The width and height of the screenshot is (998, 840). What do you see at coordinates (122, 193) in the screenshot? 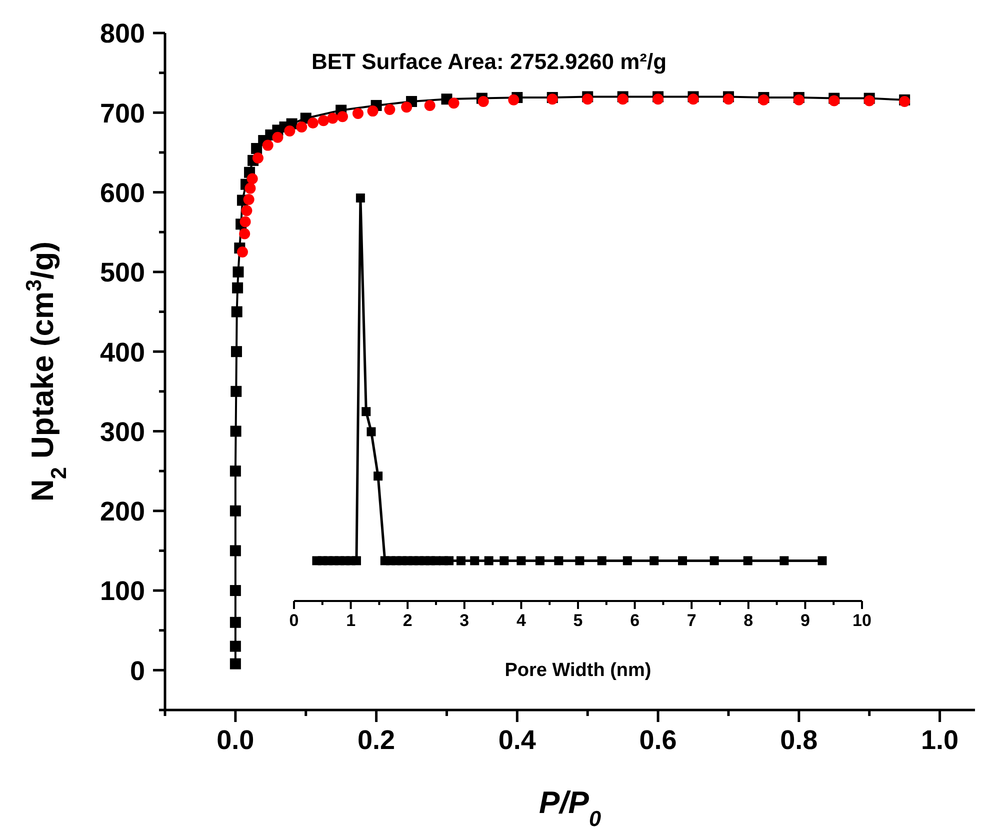
I see `y-tick-label: 600` at bounding box center [122, 193].